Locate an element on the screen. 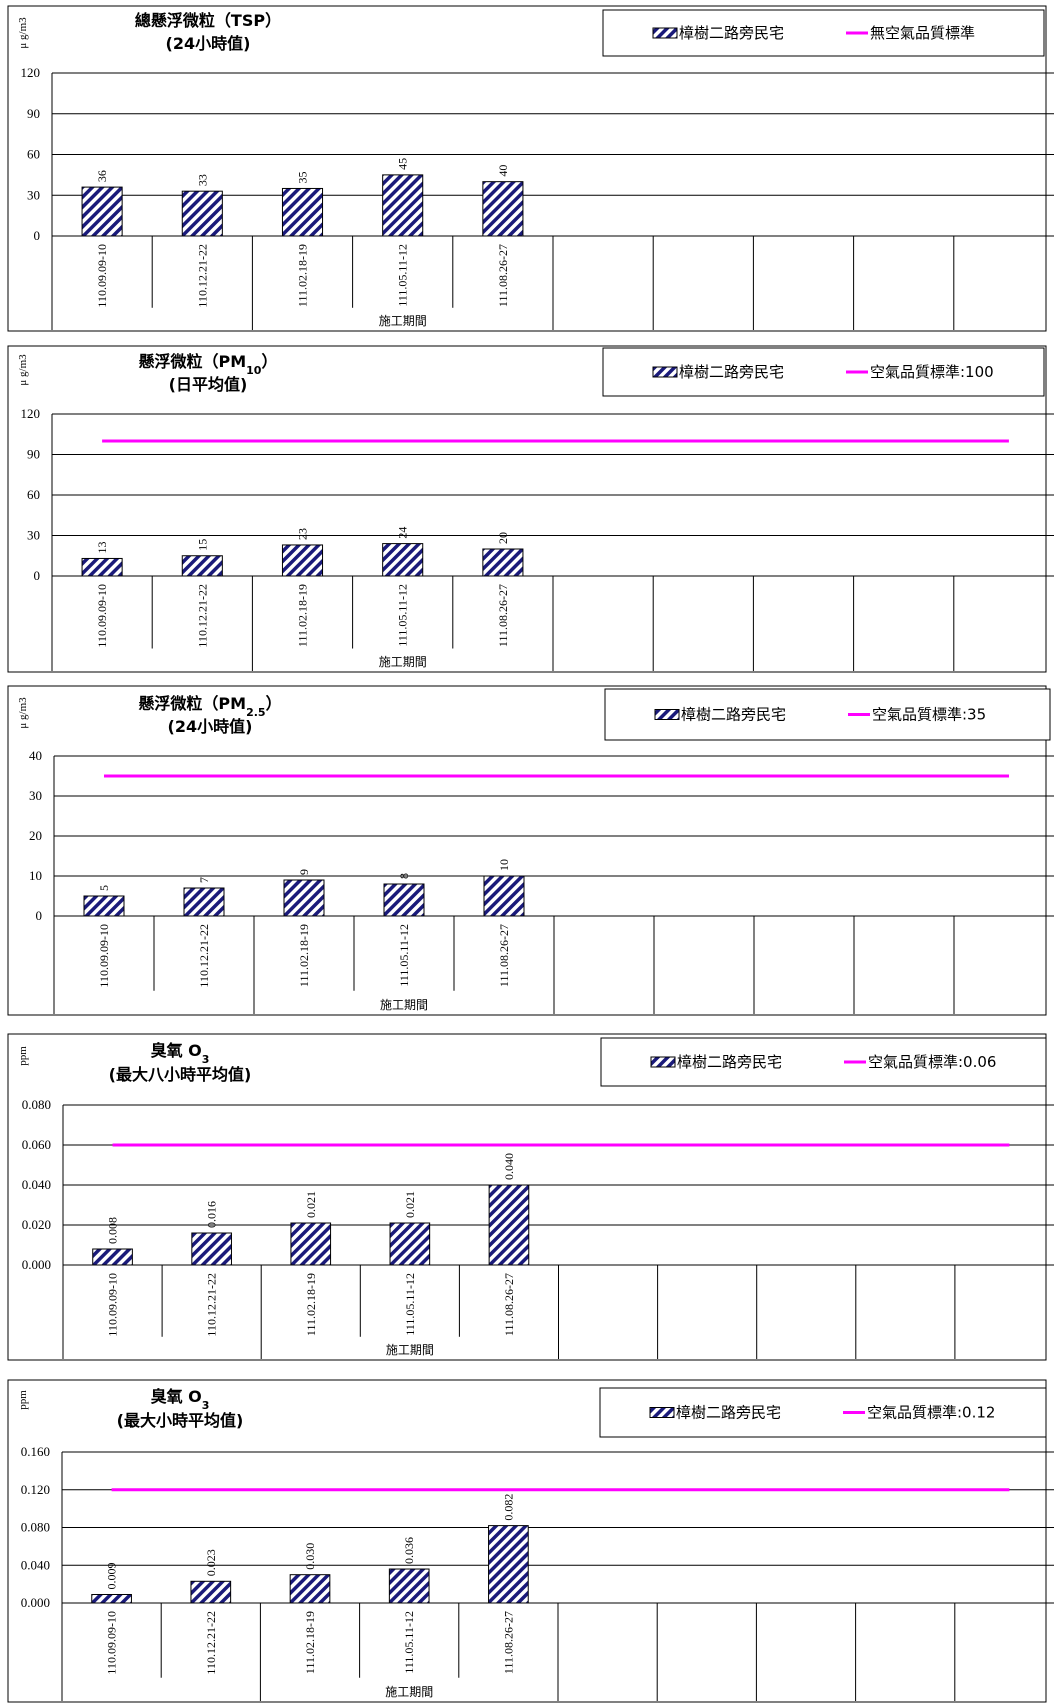 The height and width of the screenshot is (1704, 1054). legend-label-bar-4: 樟樹二路旁民宅 is located at coordinates (728, 1413).